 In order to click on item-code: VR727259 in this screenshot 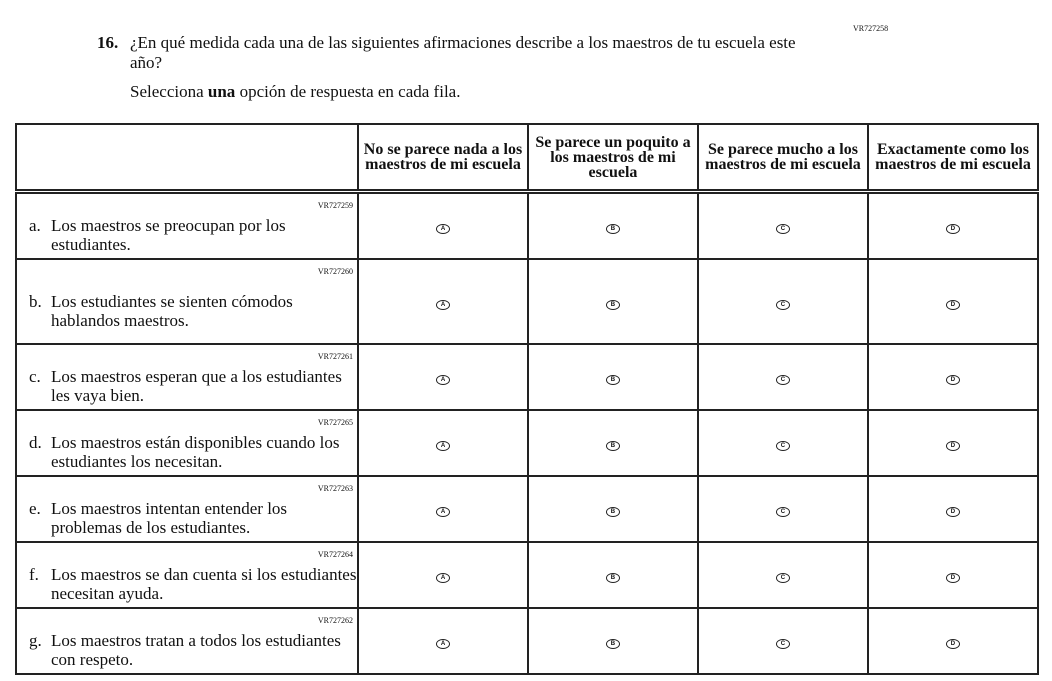, I will do `click(335, 205)`.